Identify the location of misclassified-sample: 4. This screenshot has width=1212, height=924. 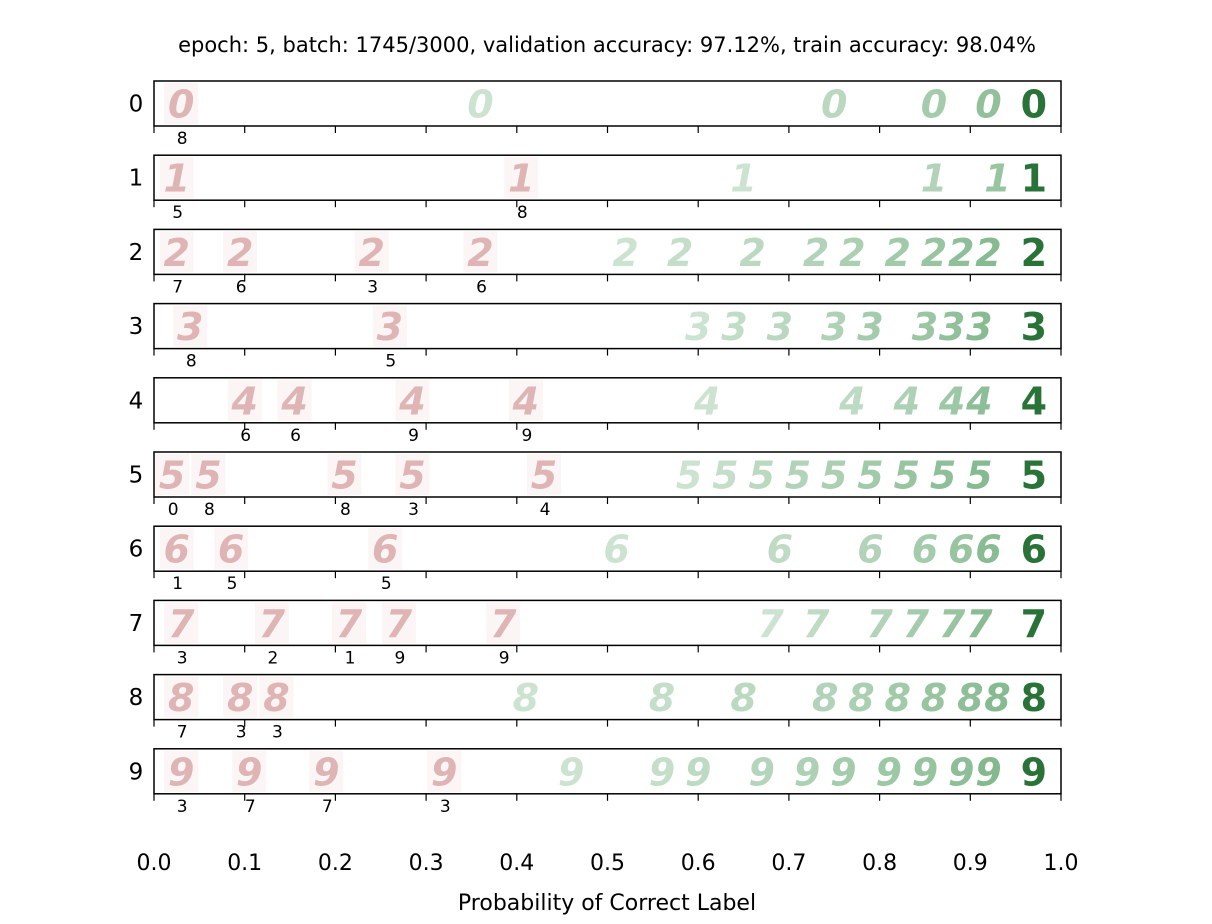
(293, 401).